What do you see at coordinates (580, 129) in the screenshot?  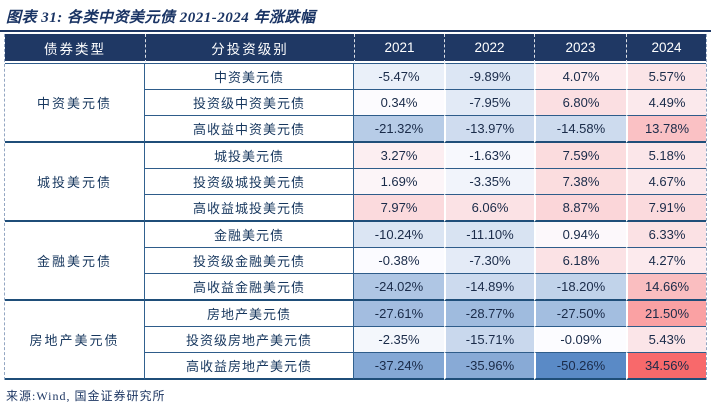 I see `value-cell: -14.58%` at bounding box center [580, 129].